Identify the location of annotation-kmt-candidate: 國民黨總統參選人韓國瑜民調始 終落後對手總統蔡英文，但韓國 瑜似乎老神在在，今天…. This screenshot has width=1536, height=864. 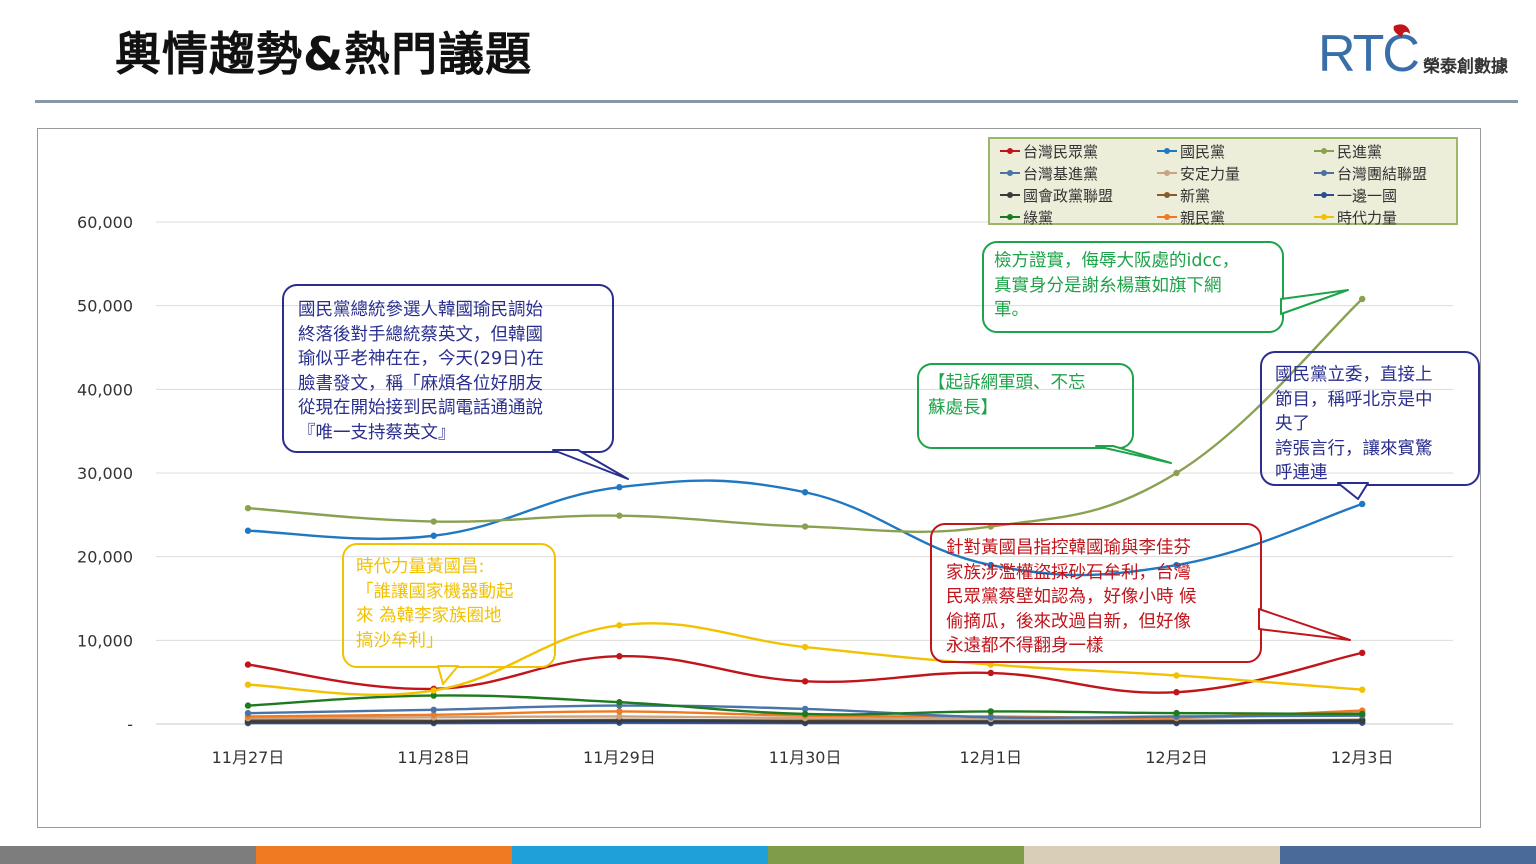
(421, 371).